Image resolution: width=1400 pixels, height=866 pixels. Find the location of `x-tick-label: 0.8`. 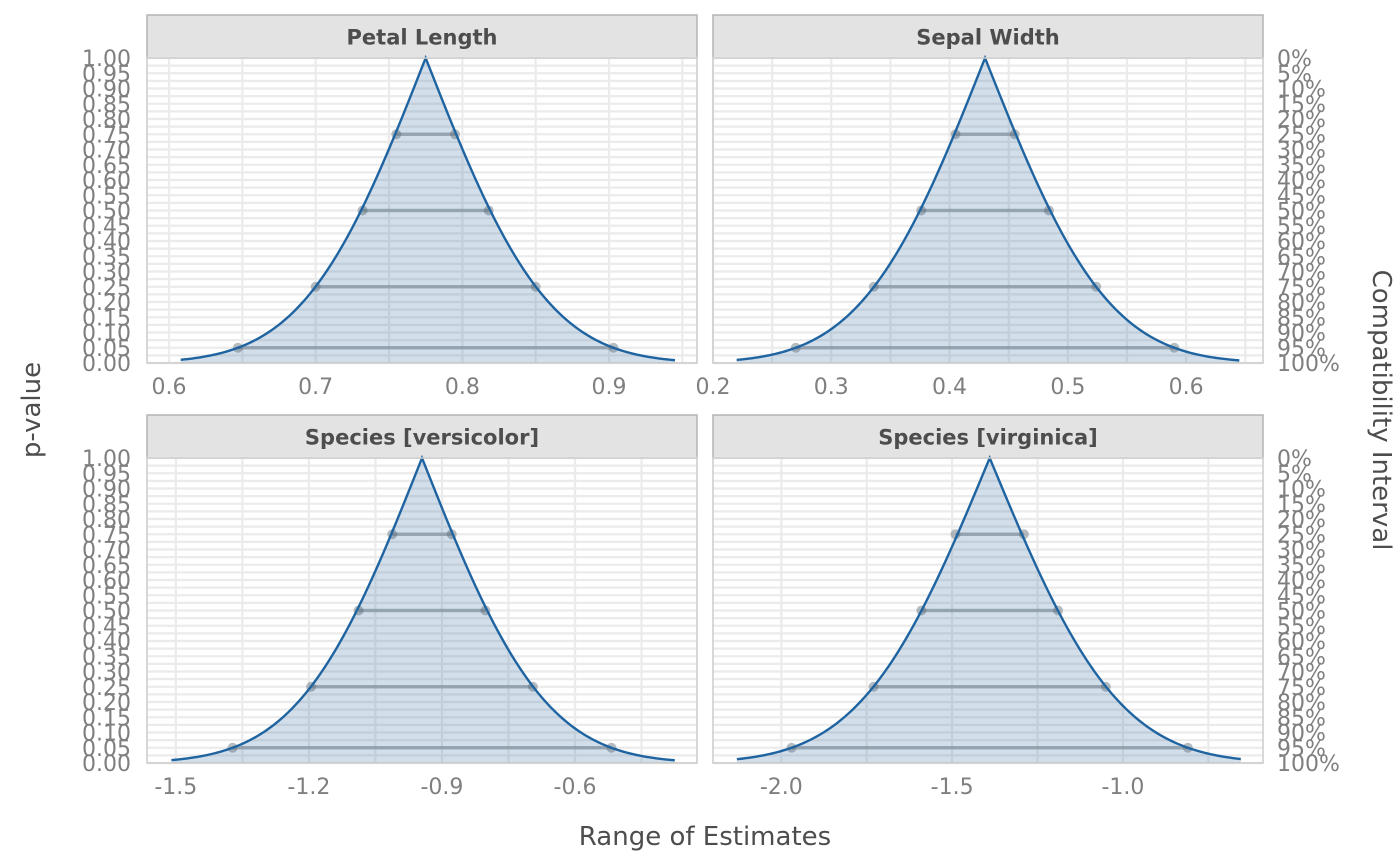

x-tick-label: 0.8 is located at coordinates (462, 387).